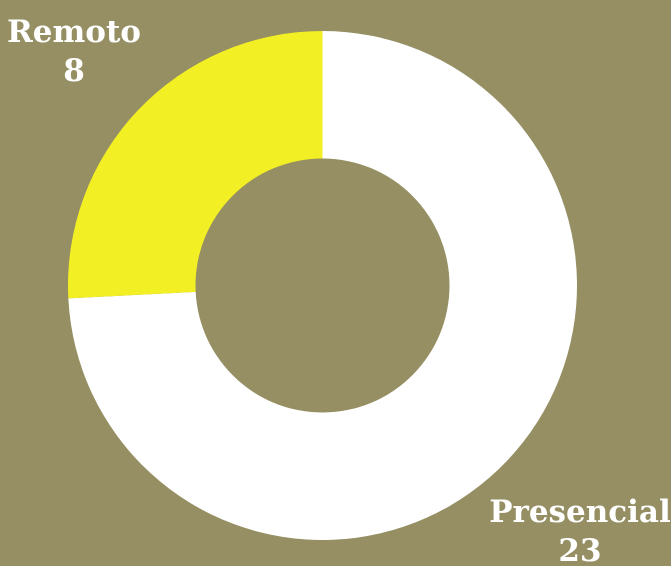  I want to click on slice-value-presencial: 23, so click(579, 549).